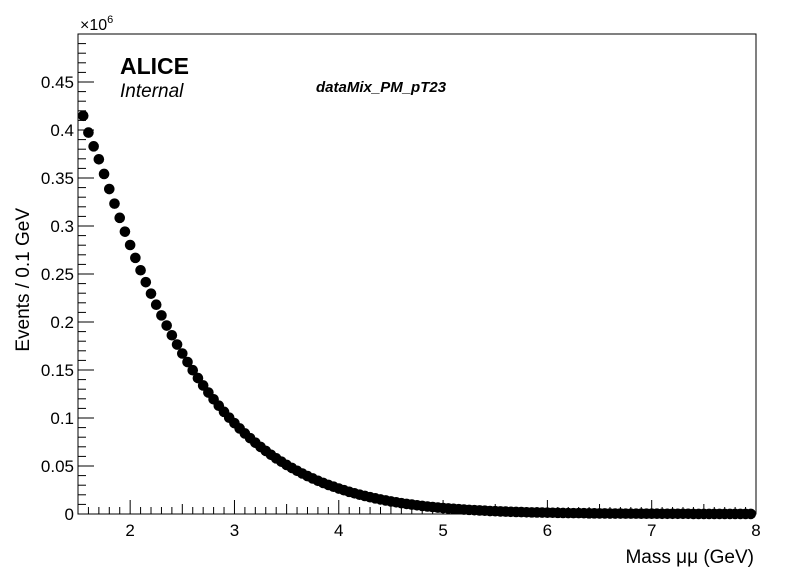  I want to click on x-tick-labels: 2 3 4 5 6 7 8, so click(442, 530).